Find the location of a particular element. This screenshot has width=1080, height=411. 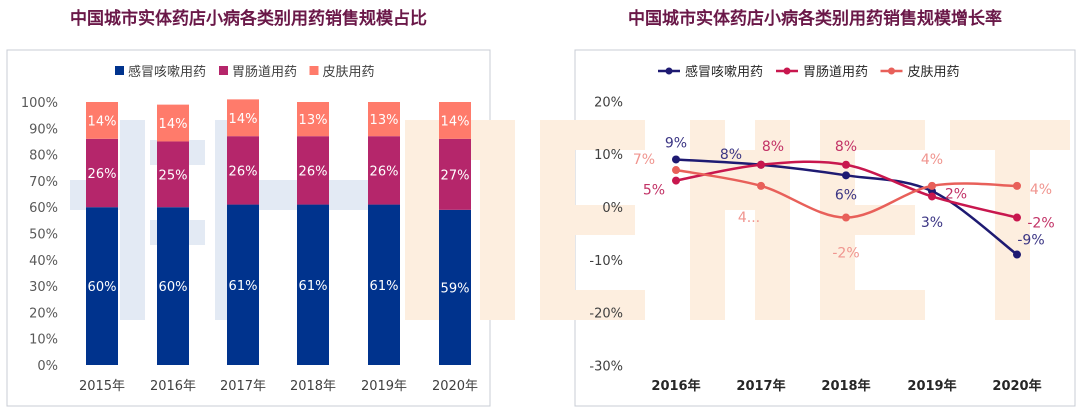

y-tick-label: 70% is located at coordinates (43, 182).